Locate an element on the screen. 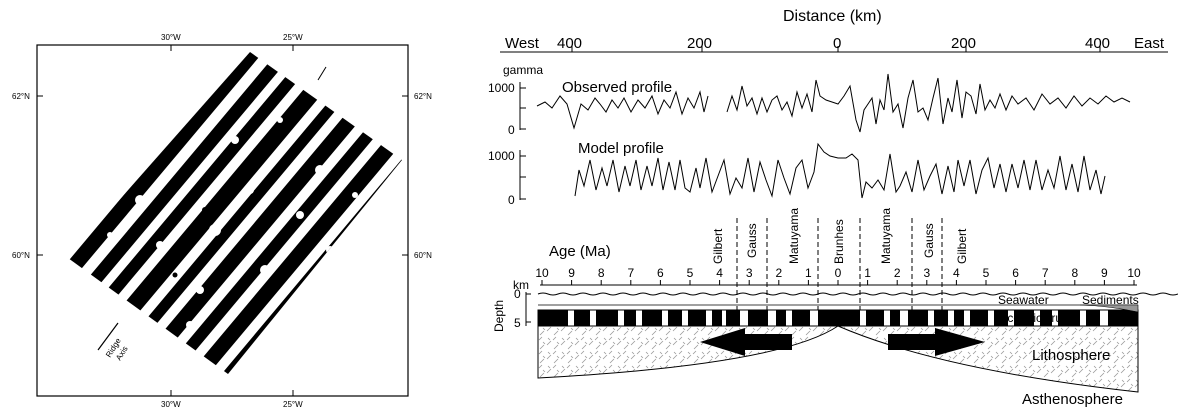  lon-top-25w: 25°W is located at coordinates (293, 37).